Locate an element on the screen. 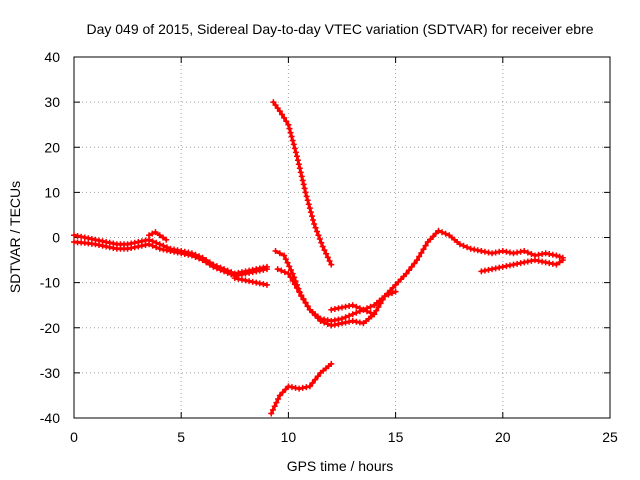 This screenshot has height=480, width=640. x-tick-label: 25 is located at coordinates (610, 437).